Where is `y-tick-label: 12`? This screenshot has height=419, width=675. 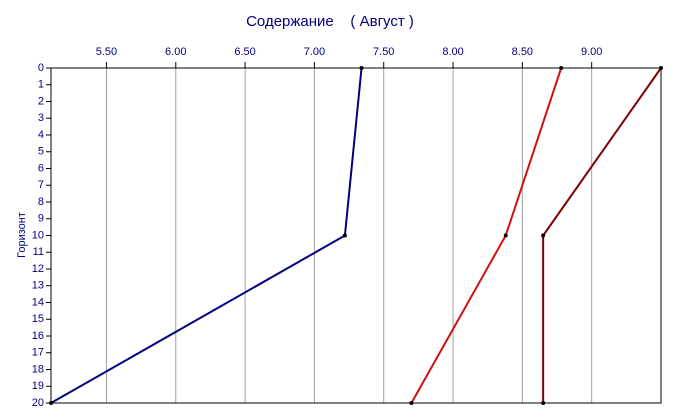 y-tick-label: 12 is located at coordinates (38, 269).